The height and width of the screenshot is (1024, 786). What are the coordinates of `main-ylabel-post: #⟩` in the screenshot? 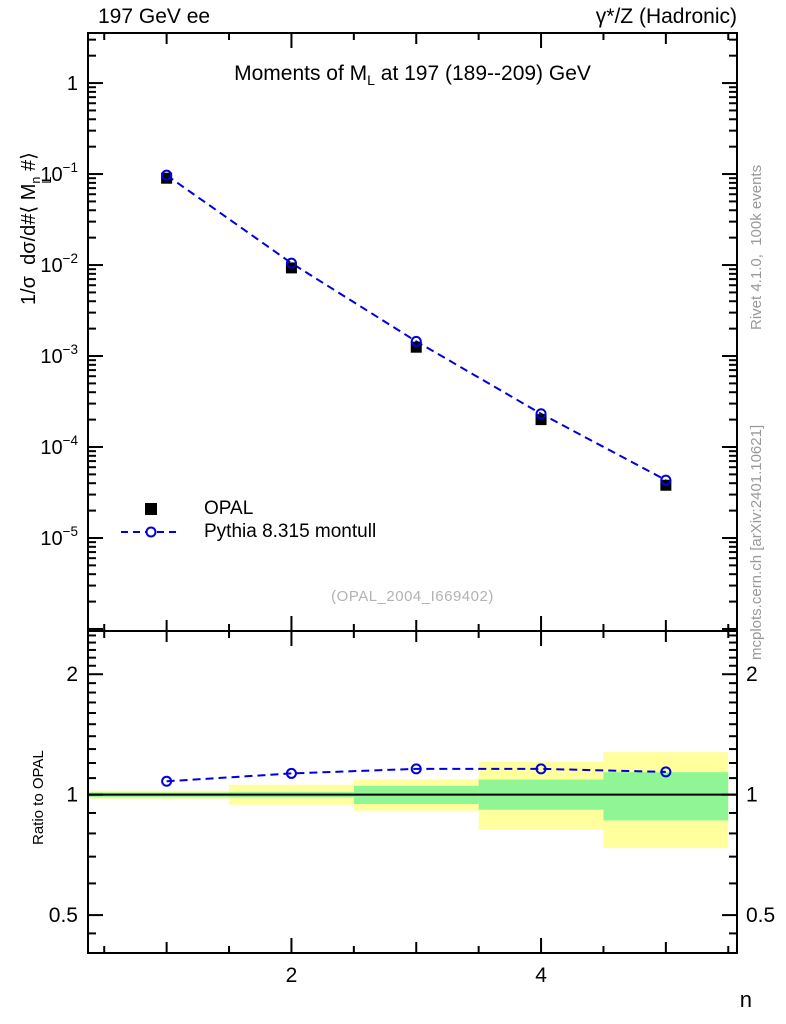 It's located at (29, 164).